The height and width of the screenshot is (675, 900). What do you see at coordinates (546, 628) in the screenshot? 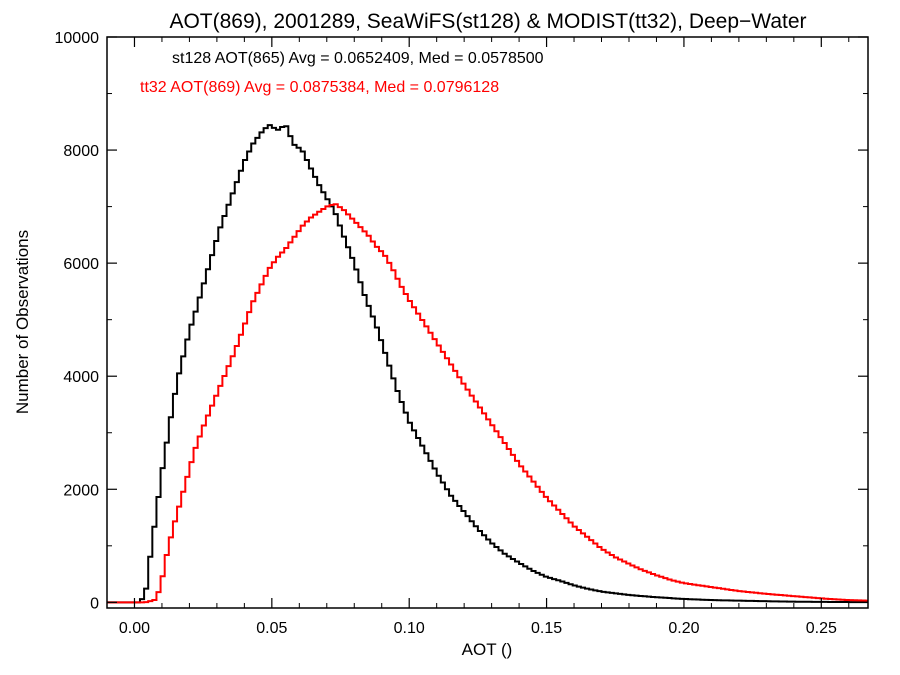
I see `x-tick-label: 0.15` at bounding box center [546, 628].